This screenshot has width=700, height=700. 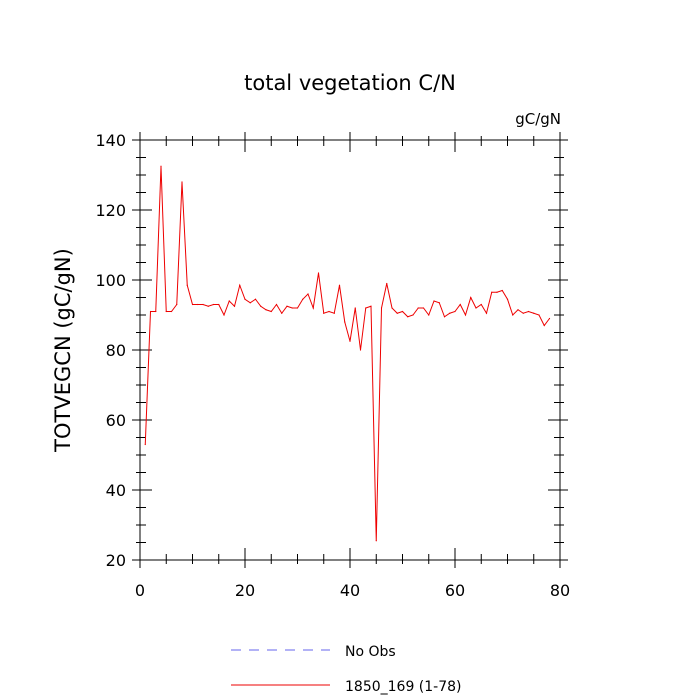 What do you see at coordinates (245, 590) in the screenshot?
I see `x-tick-label: 20` at bounding box center [245, 590].